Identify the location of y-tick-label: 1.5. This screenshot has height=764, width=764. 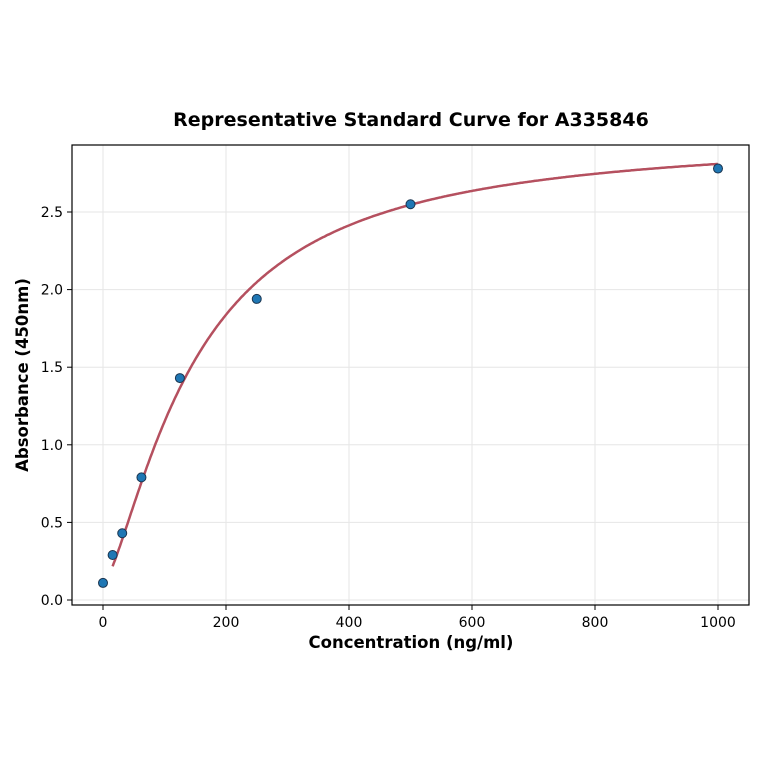
(52, 368).